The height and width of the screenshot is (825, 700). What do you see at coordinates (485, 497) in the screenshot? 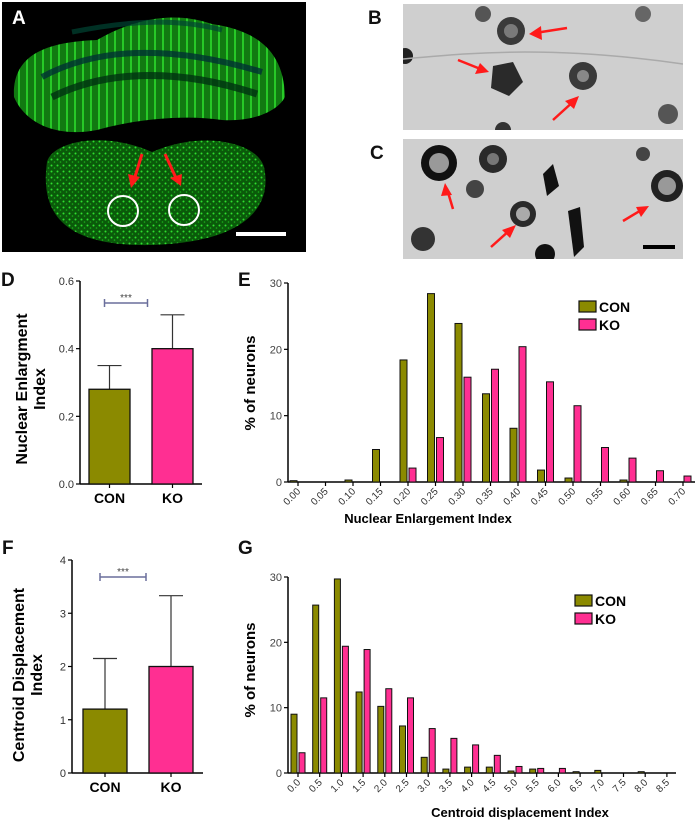
I see `x-tick-label: 0.35` at bounding box center [485, 497].